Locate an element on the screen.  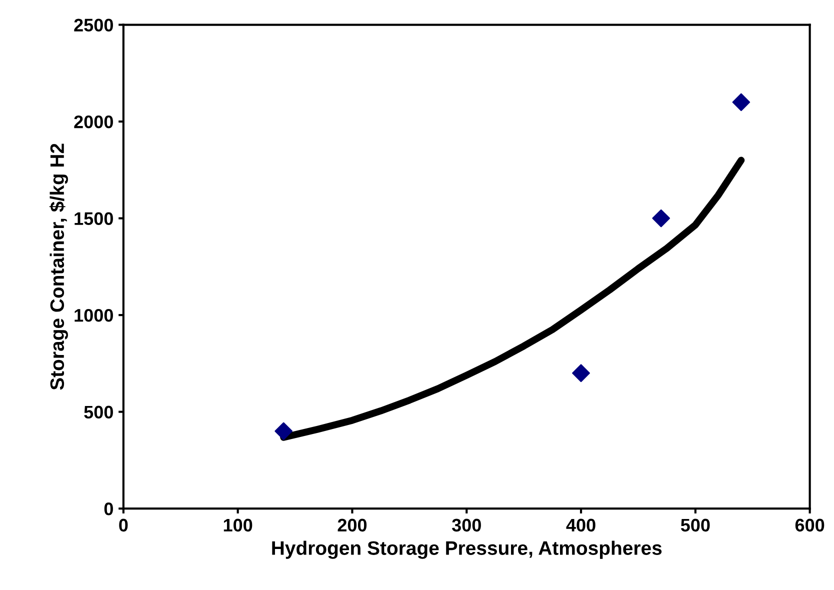
x-tick-label: 200 is located at coordinates (352, 525).